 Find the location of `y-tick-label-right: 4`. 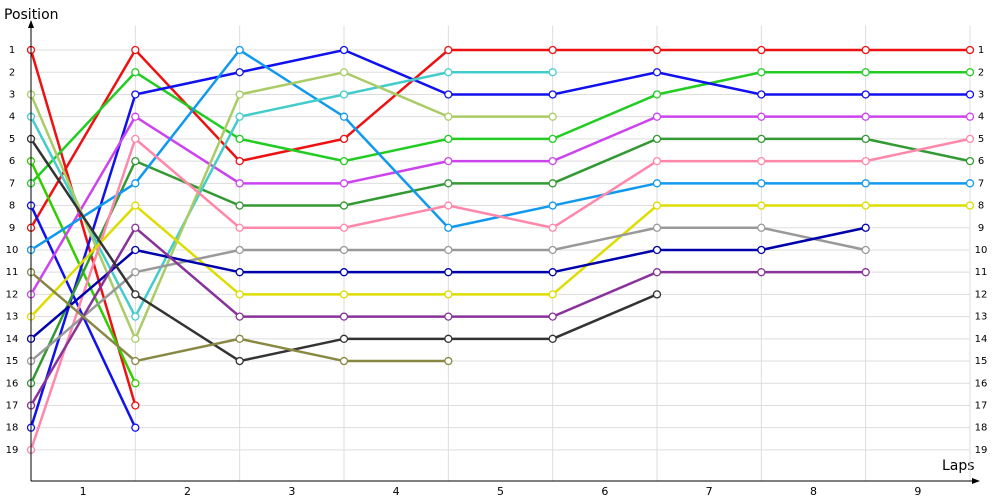

y-tick-label-right: 4 is located at coordinates (981, 117).